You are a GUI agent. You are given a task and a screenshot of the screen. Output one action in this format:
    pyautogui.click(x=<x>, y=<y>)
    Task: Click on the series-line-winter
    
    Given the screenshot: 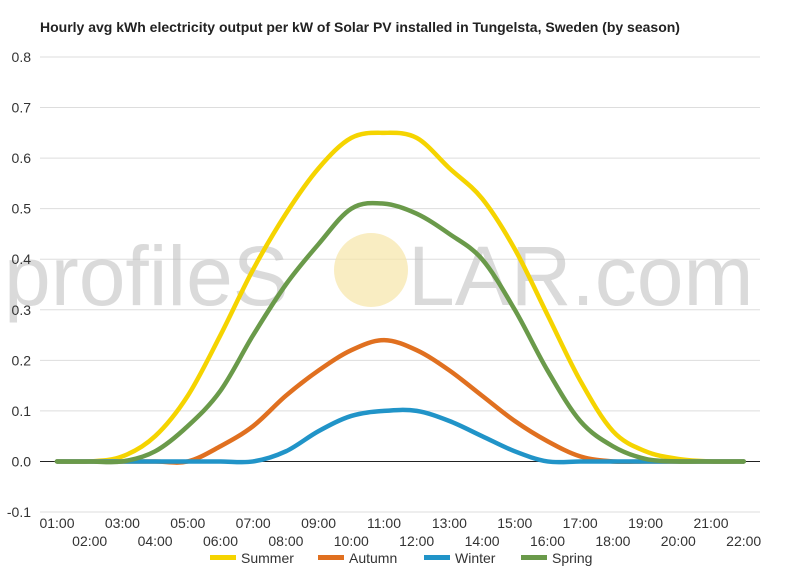 What is the action you would take?
    pyautogui.click(x=400, y=436)
    